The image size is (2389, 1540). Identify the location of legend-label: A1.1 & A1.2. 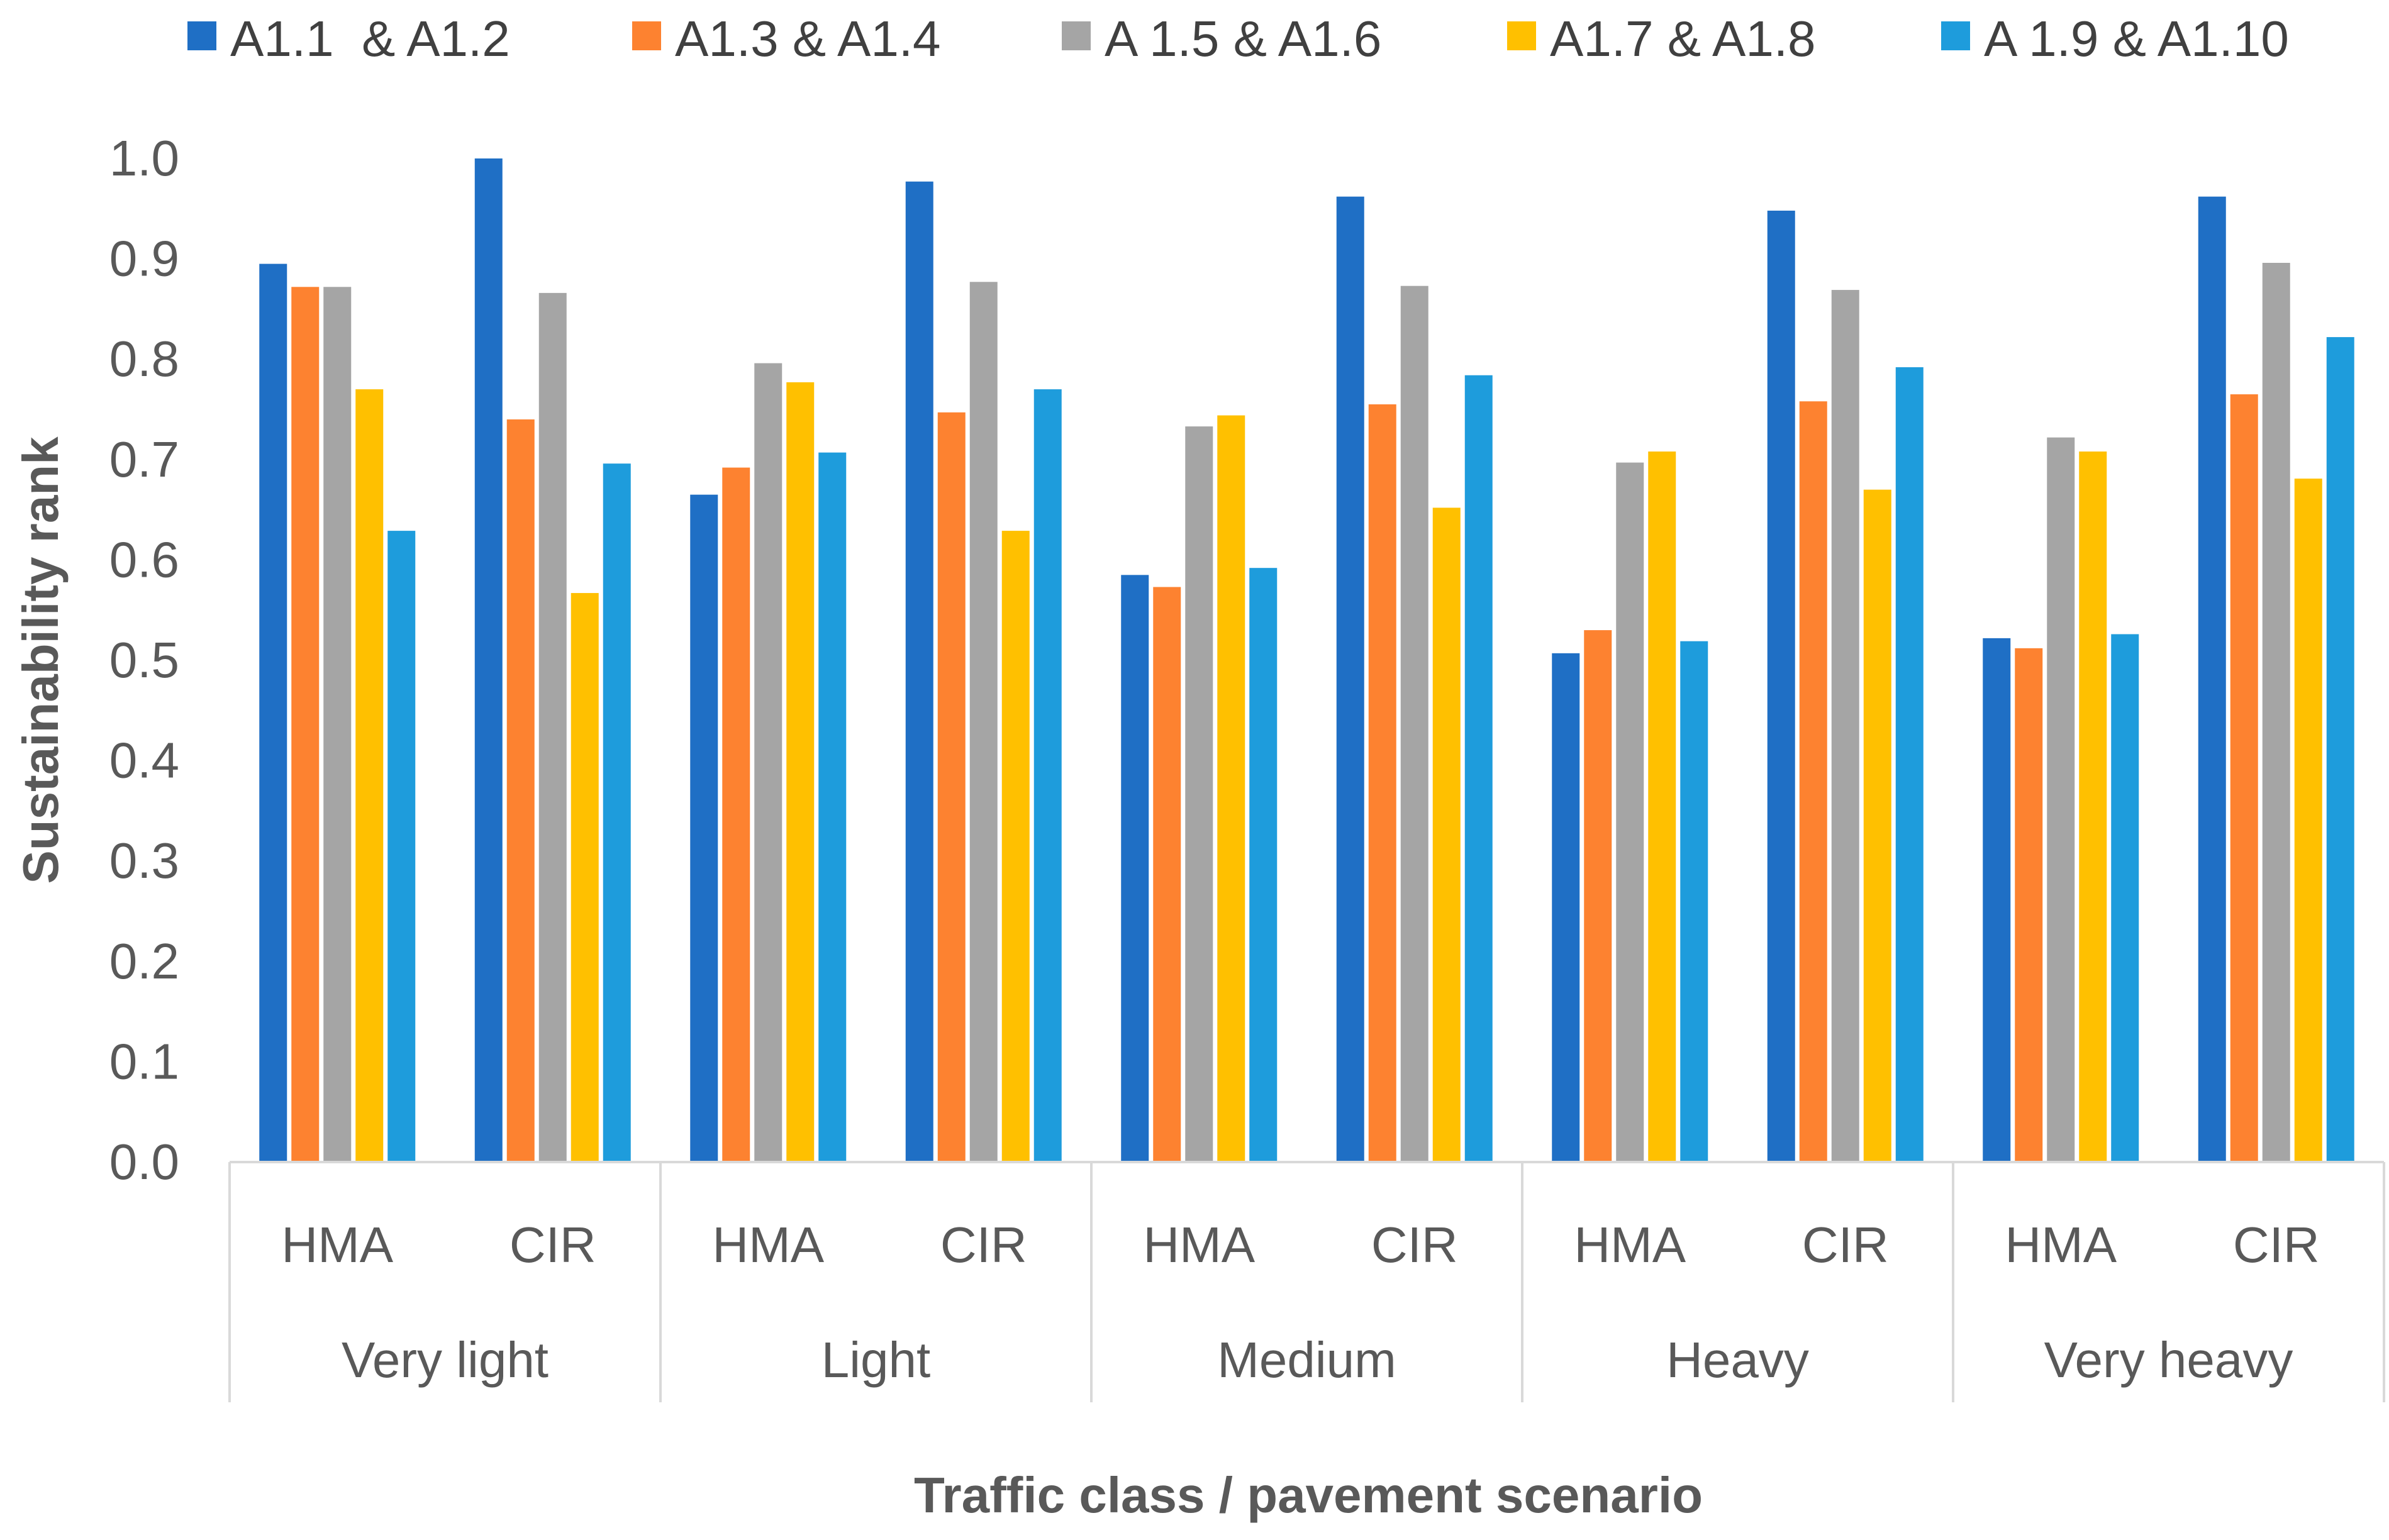
(370, 39).